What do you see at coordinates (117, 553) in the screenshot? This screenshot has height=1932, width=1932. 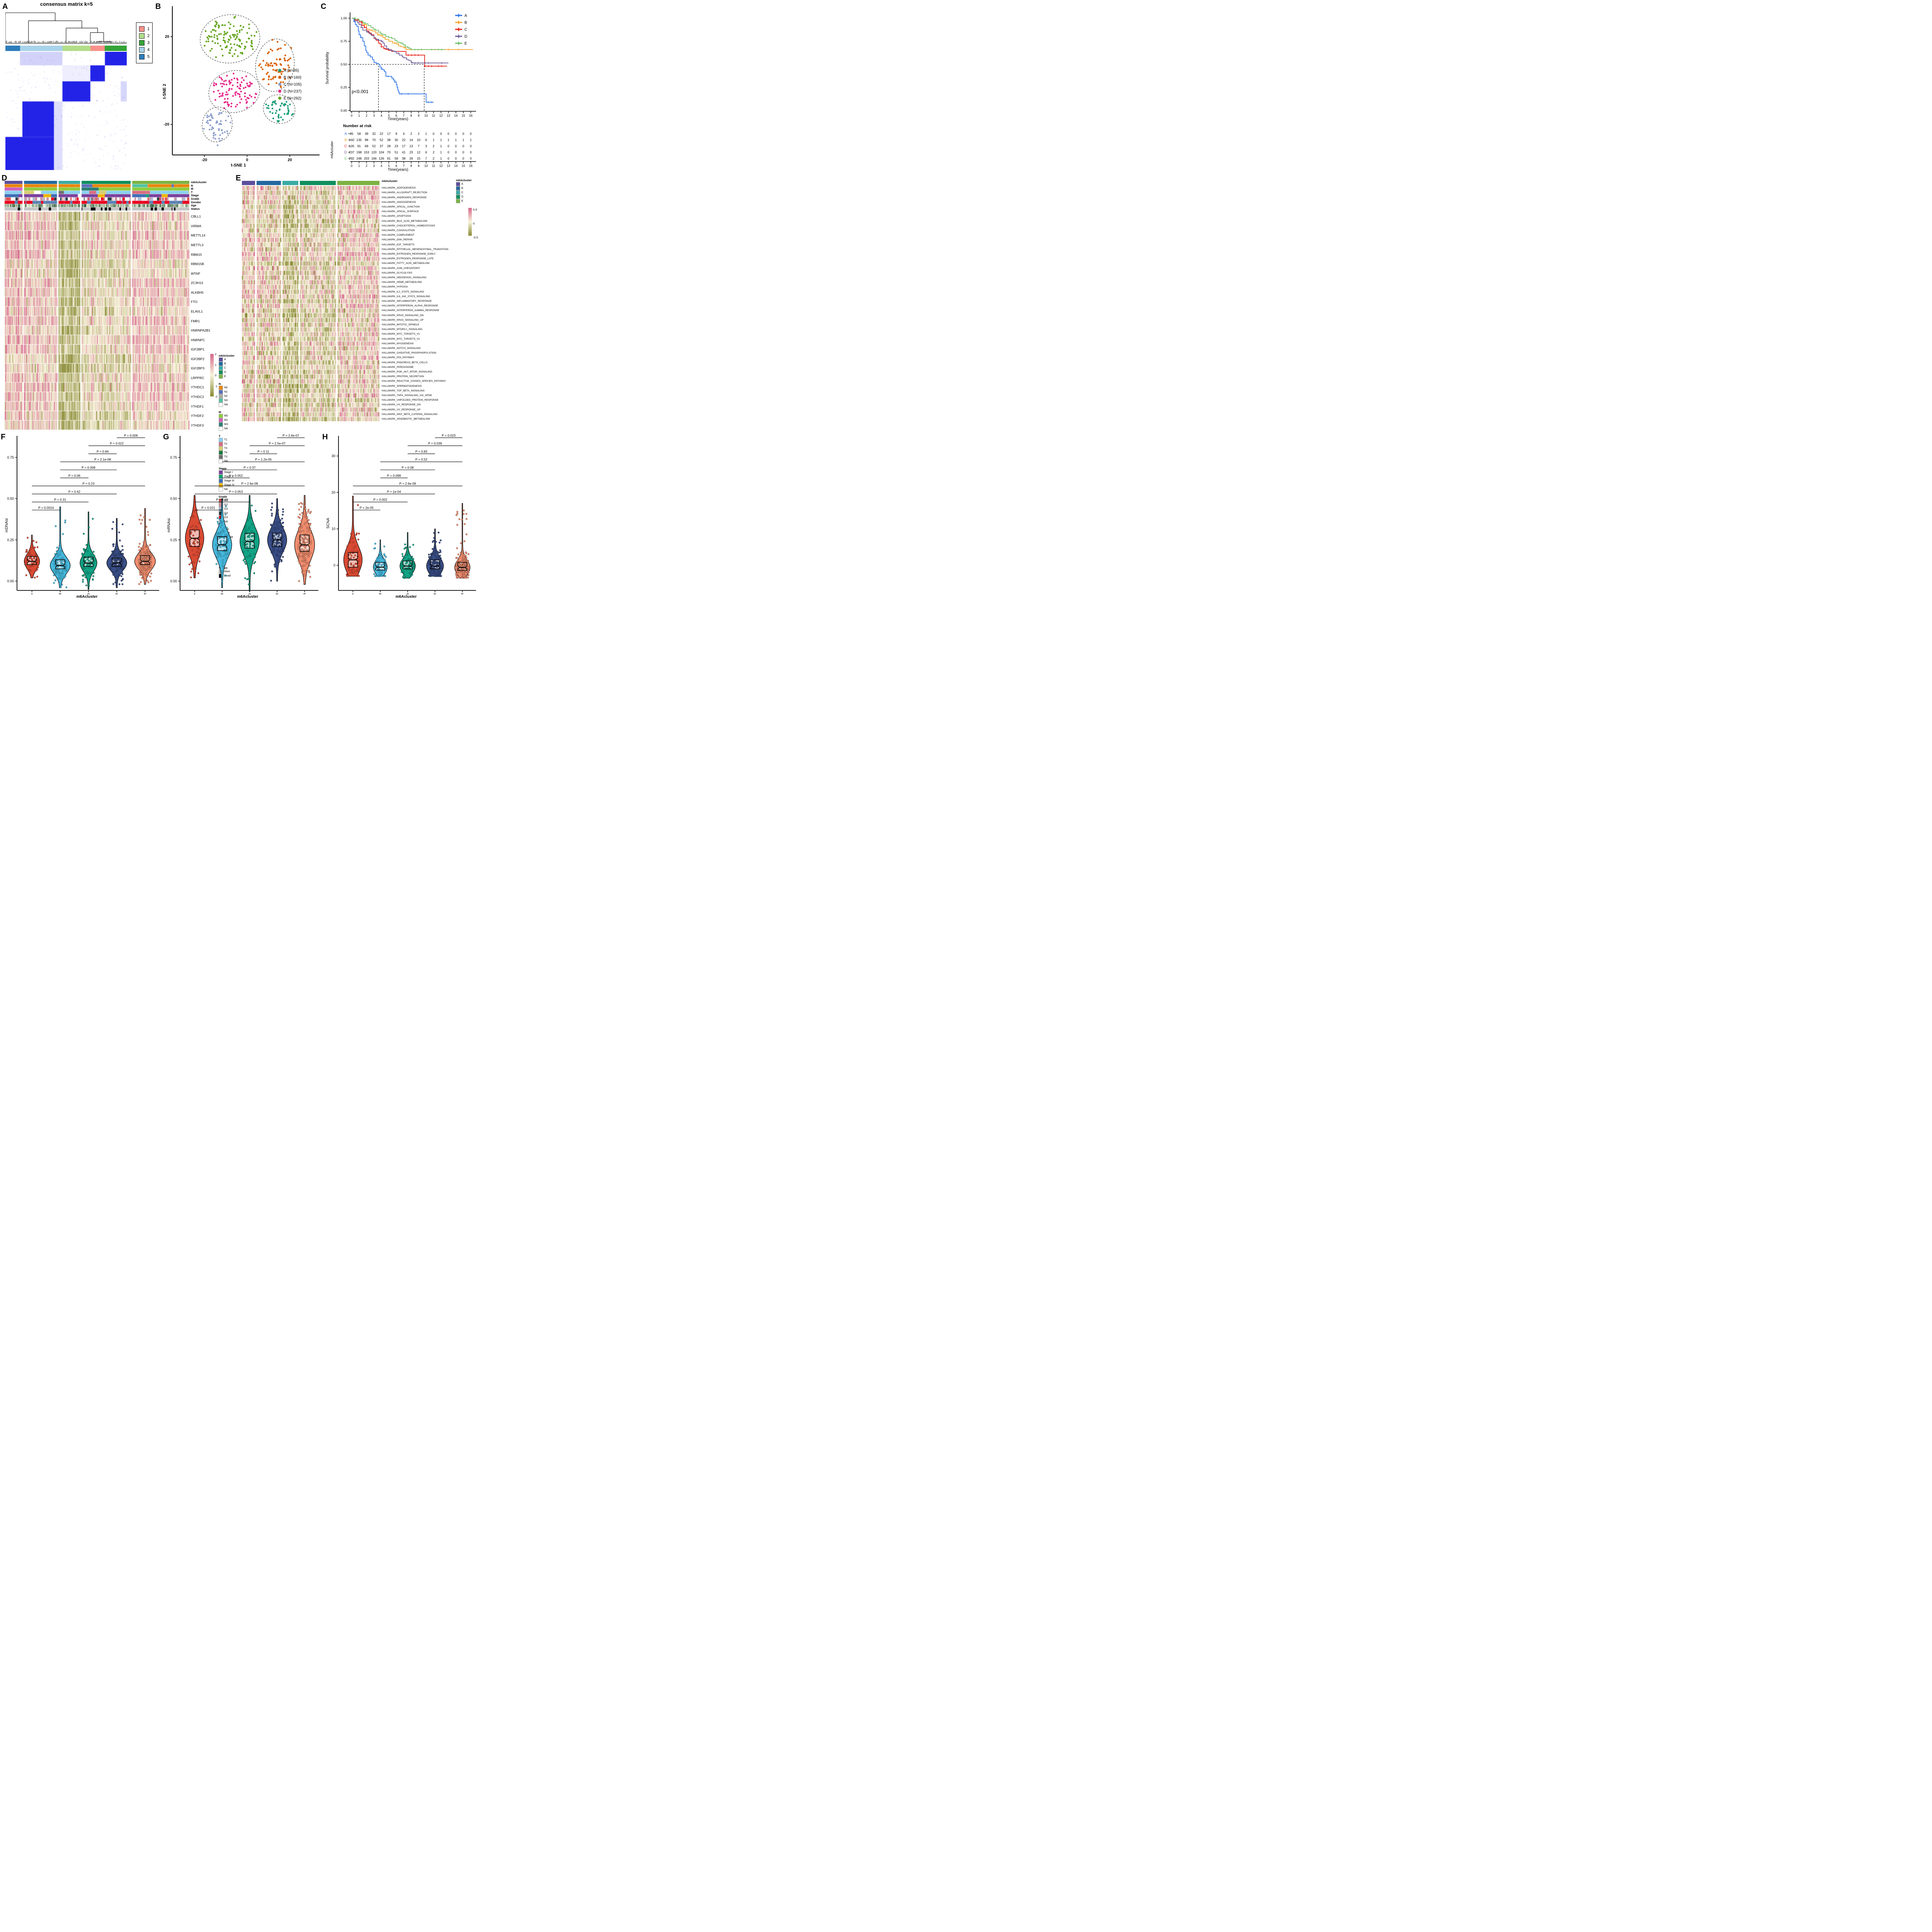 I see `violin-D` at bounding box center [117, 553].